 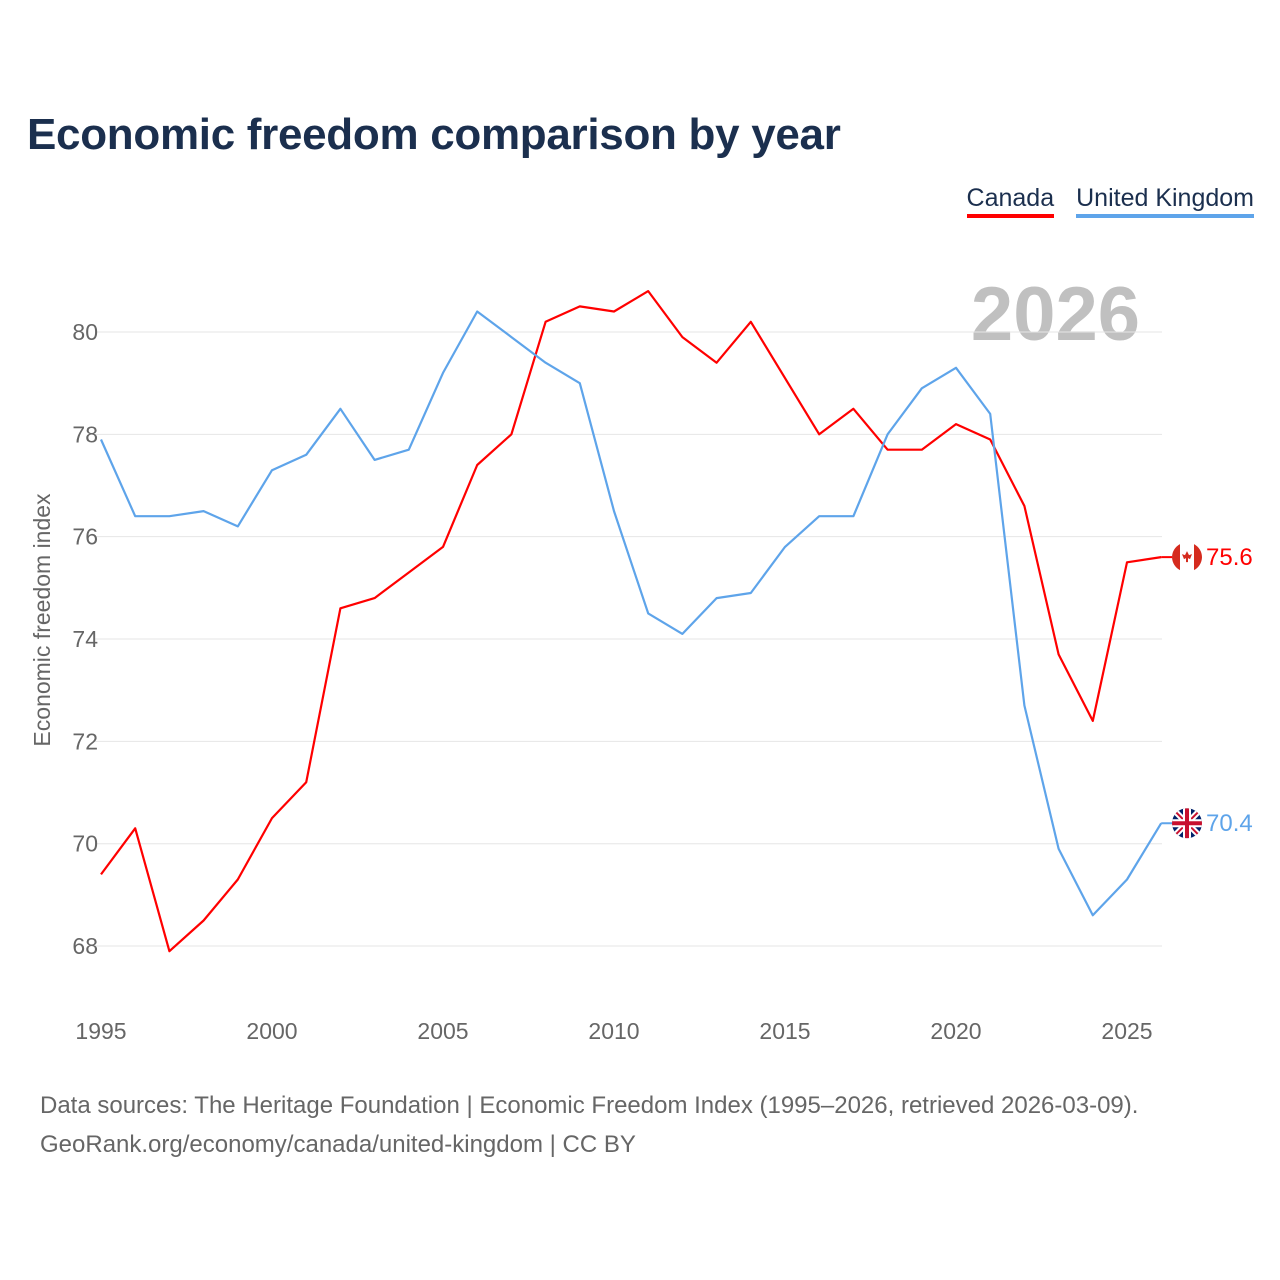 I want to click on flag-body, so click(x=1187, y=823).